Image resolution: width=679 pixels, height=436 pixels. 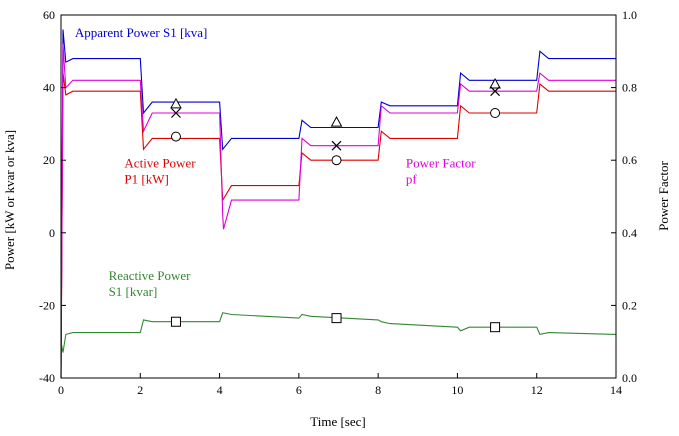 I want to click on y-right-axis-label: Power Factor, so click(x=663, y=195).